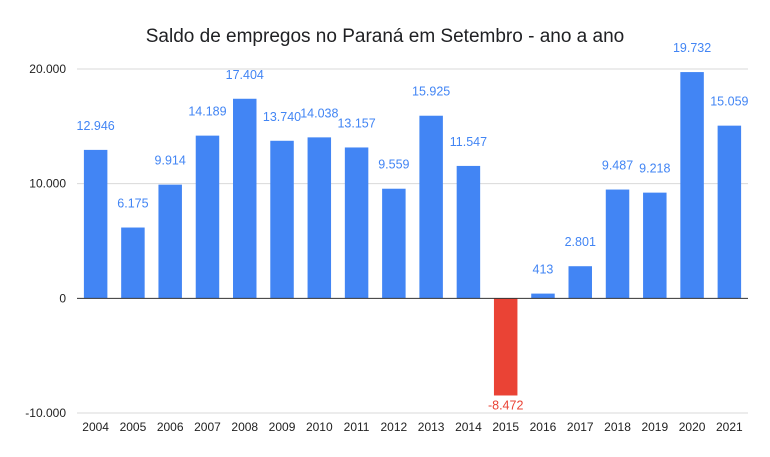 The image size is (770, 457). Describe the element at coordinates (468, 232) in the screenshot. I see `bar-2014` at that location.